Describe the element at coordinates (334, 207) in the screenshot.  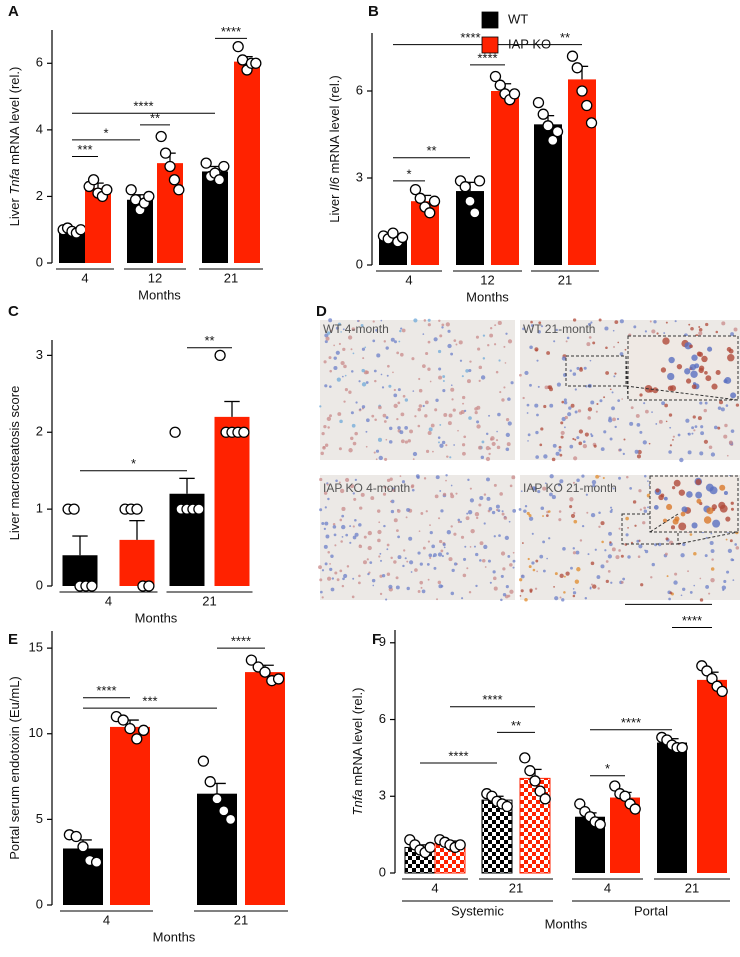
I see `y-axis-label-part: Liver` at that location.